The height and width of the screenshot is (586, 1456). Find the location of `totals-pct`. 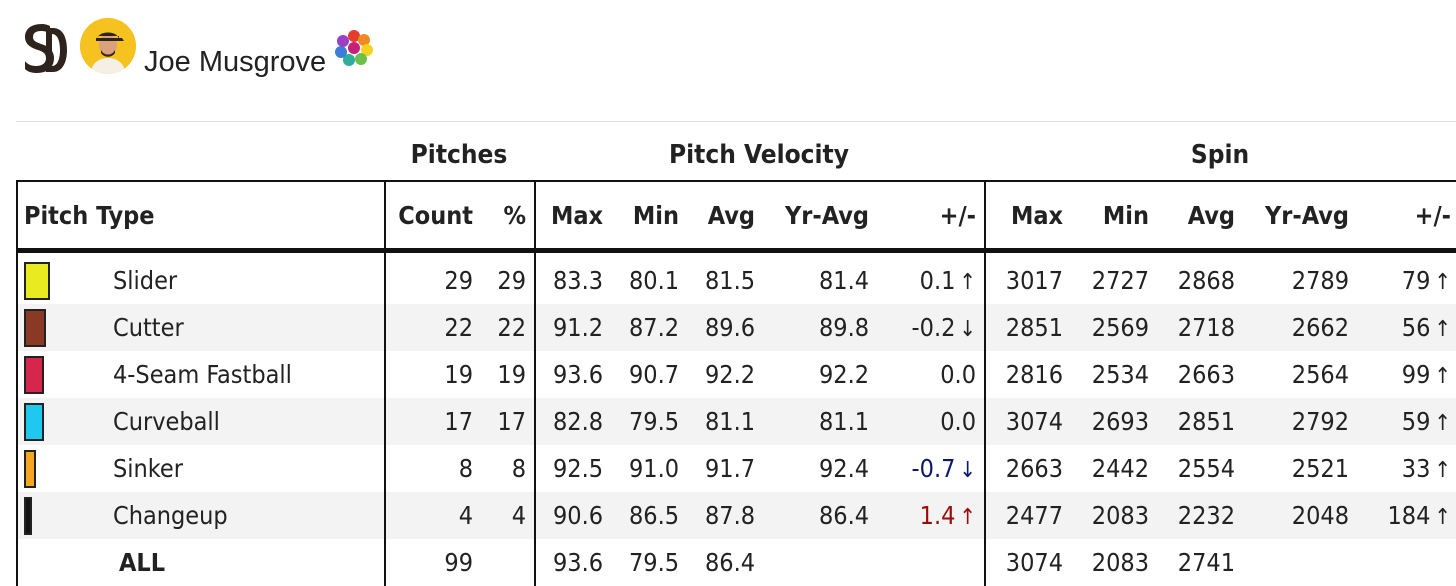

totals-pct is located at coordinates (509, 562).